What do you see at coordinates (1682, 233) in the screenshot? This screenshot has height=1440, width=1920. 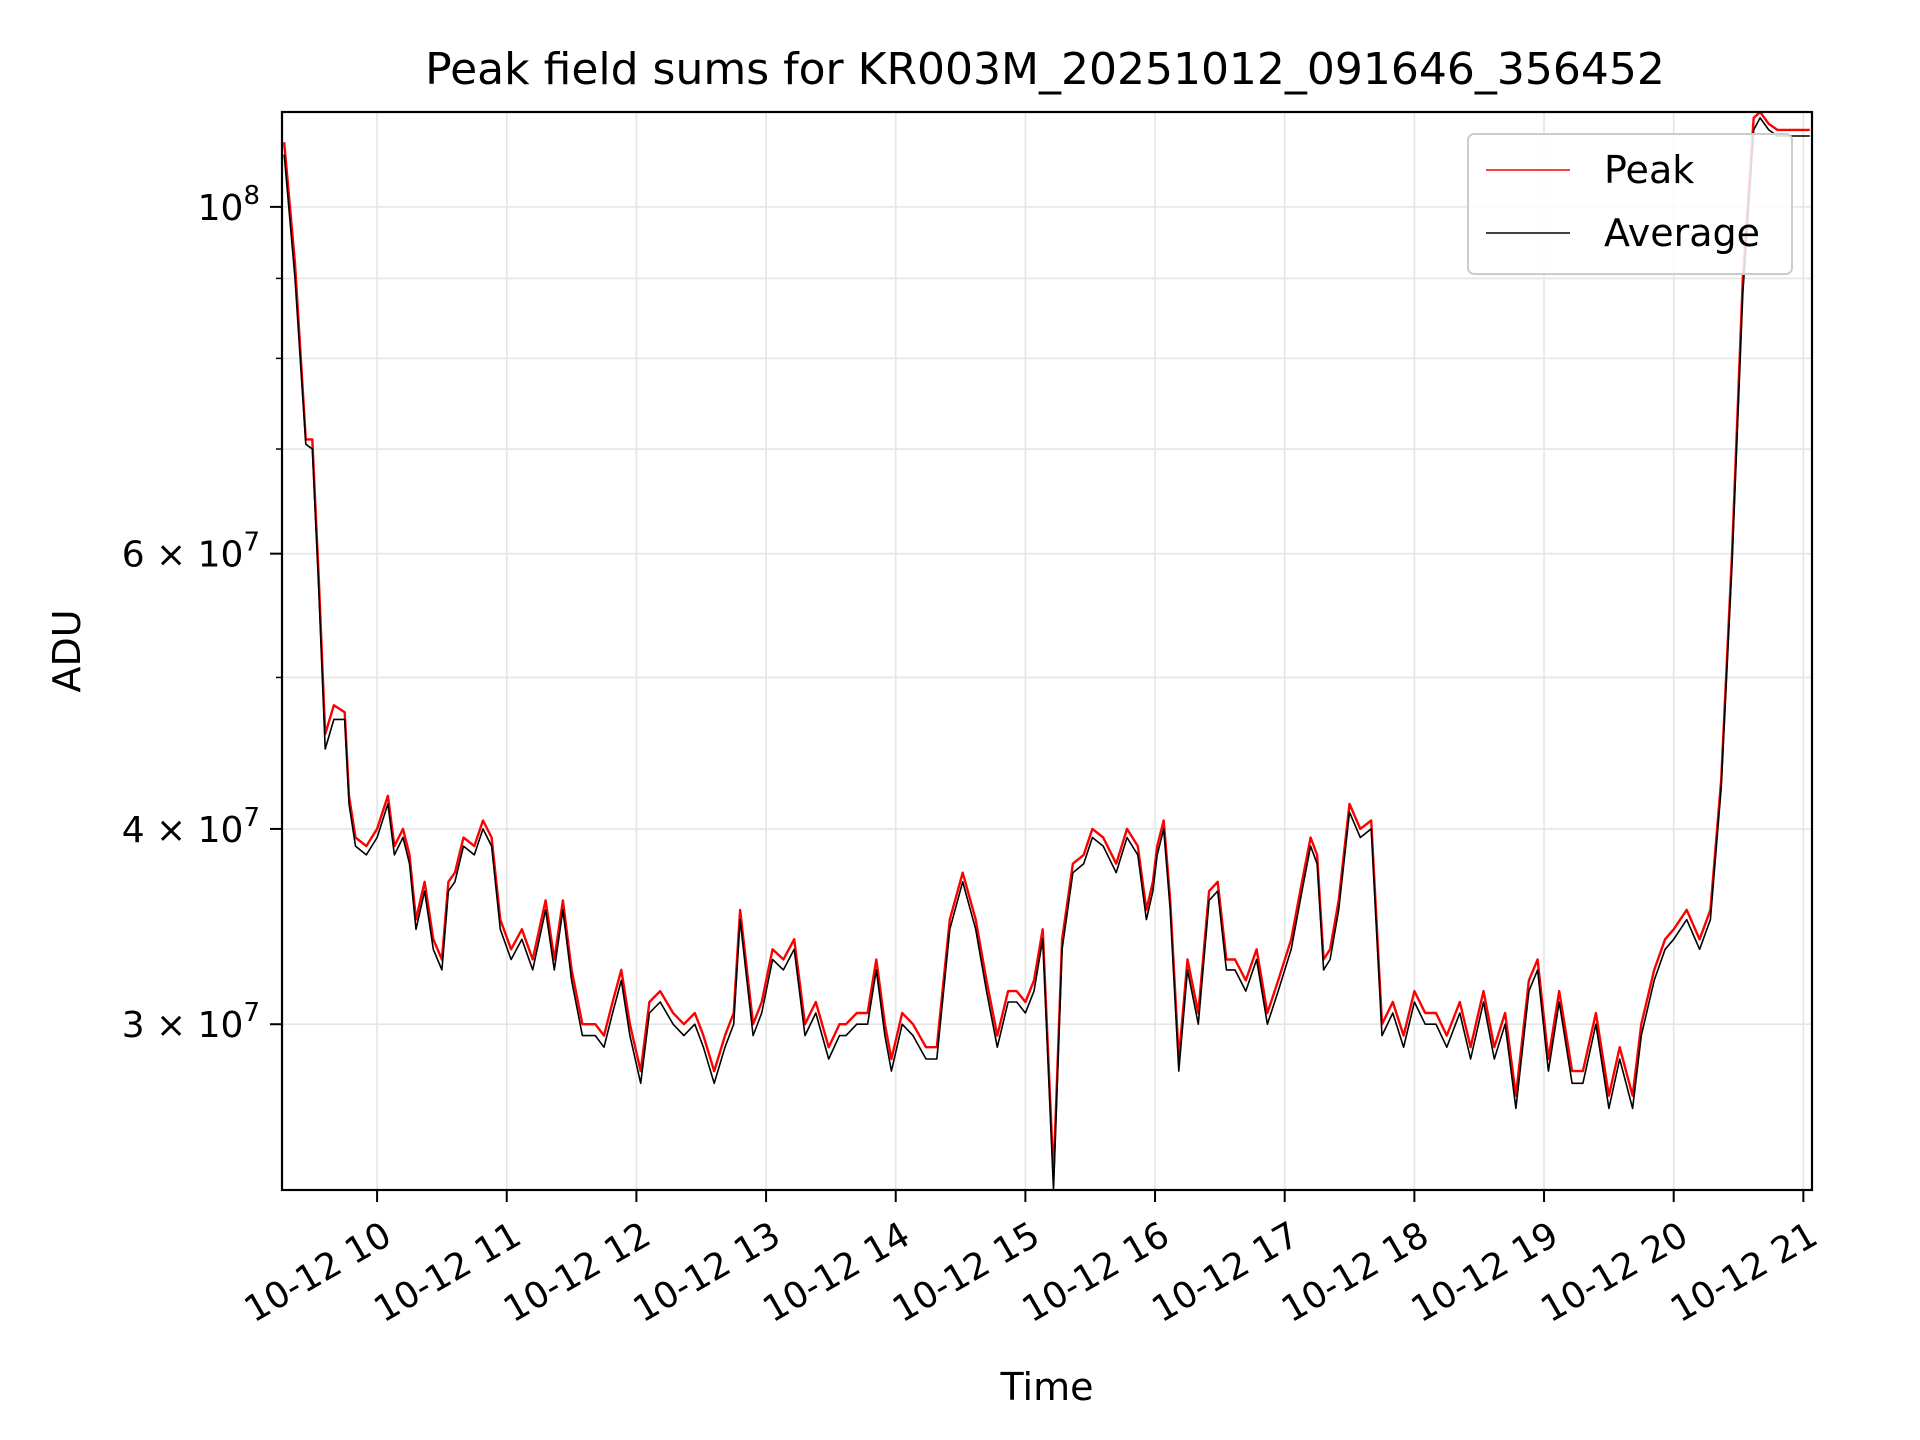 I see `legend-label-average: Average` at bounding box center [1682, 233].